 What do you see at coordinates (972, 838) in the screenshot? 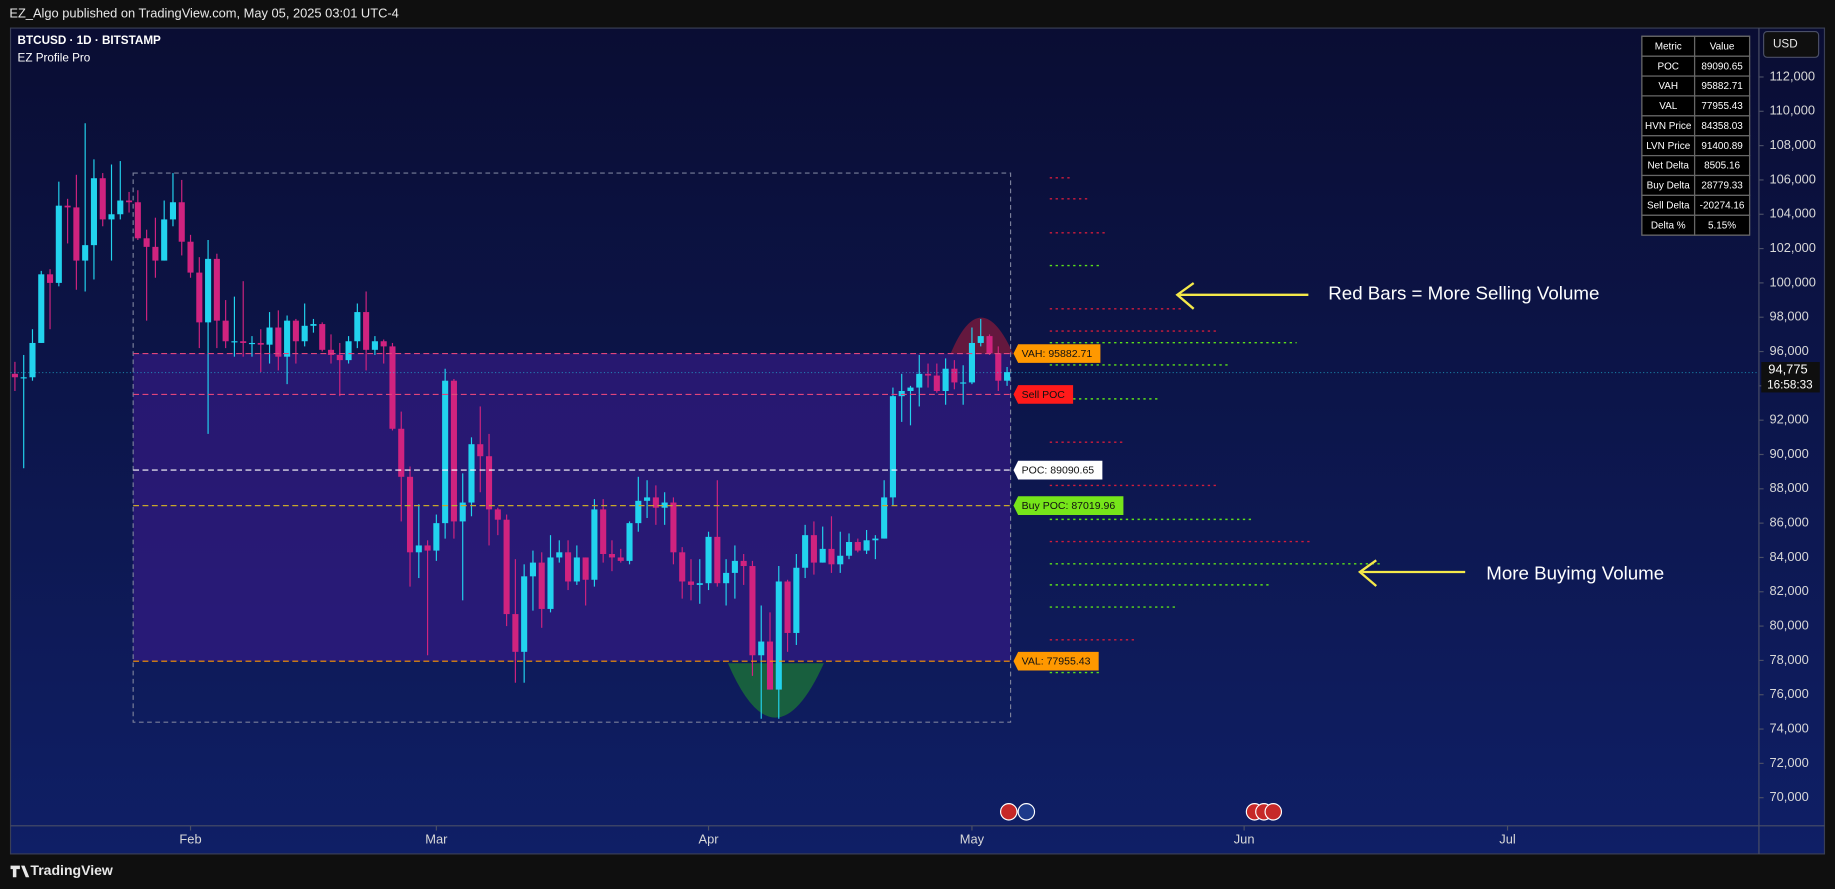
I see `x-tick-label: May` at bounding box center [972, 838].